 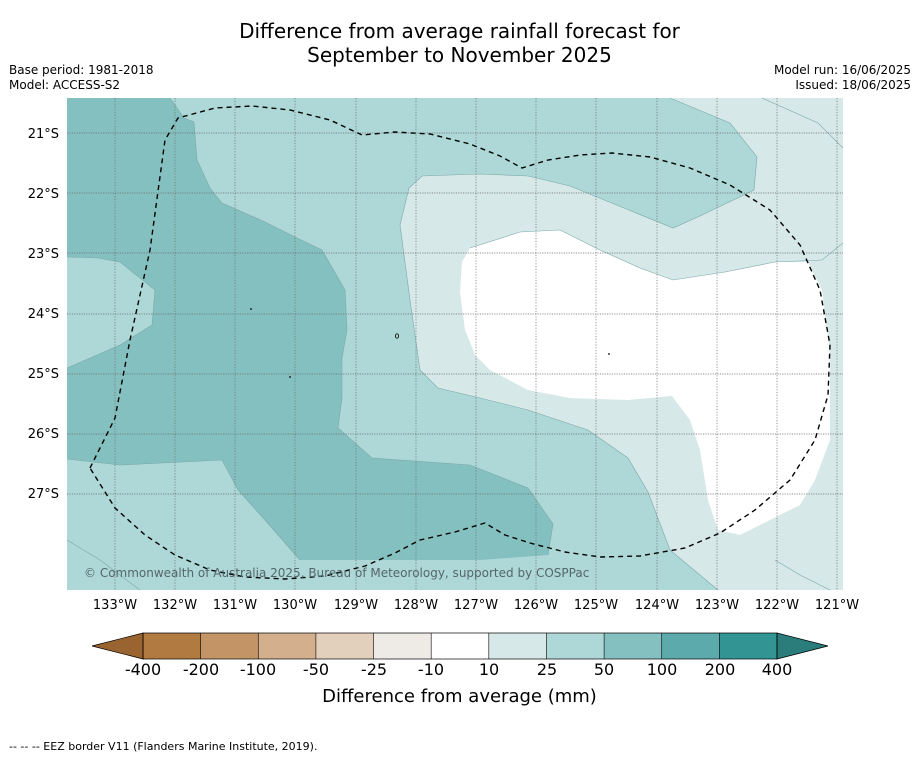 I want to click on colorbar-swatches, so click(x=460, y=646).